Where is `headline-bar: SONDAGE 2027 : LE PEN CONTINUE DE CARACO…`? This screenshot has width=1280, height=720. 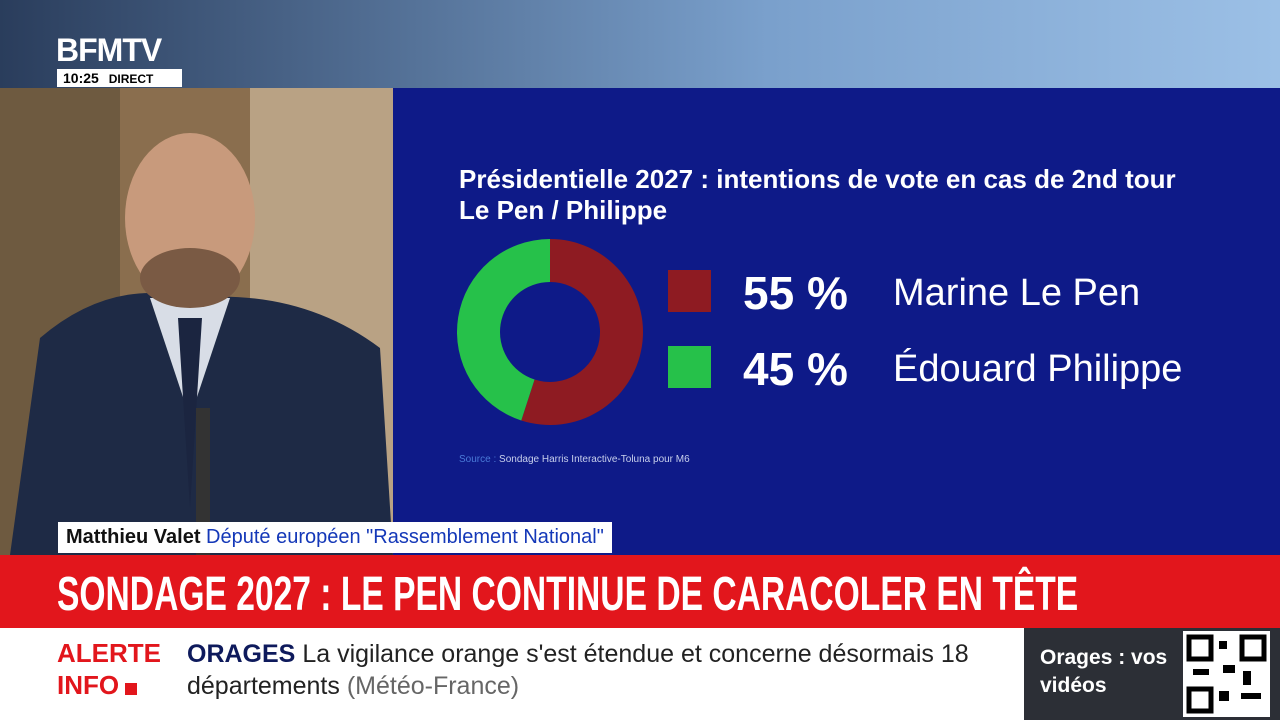
headline-bar: SONDAGE 2027 : LE PEN CONTINUE DE CARACO… is located at coordinates (640, 591).